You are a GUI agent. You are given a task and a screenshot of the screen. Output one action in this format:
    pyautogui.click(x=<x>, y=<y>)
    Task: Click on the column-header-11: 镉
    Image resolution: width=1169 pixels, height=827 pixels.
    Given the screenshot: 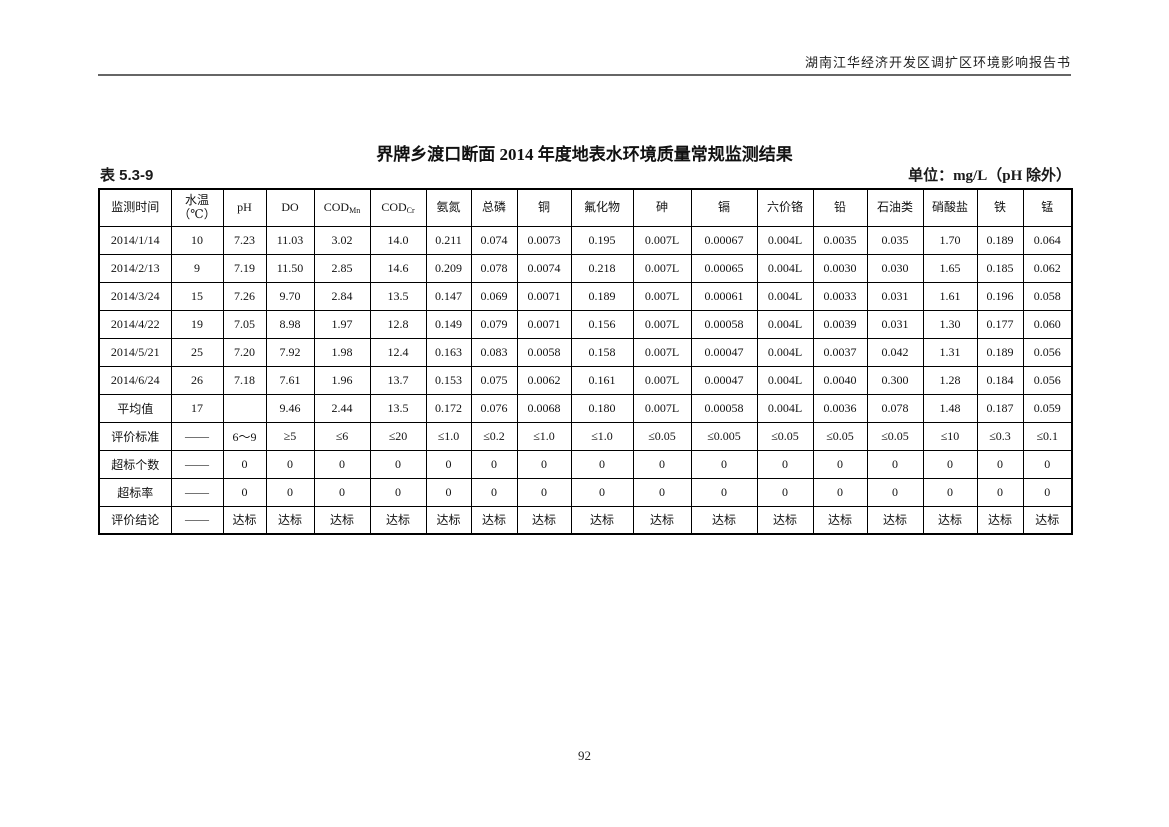 What is the action you would take?
    pyautogui.click(x=724, y=207)
    